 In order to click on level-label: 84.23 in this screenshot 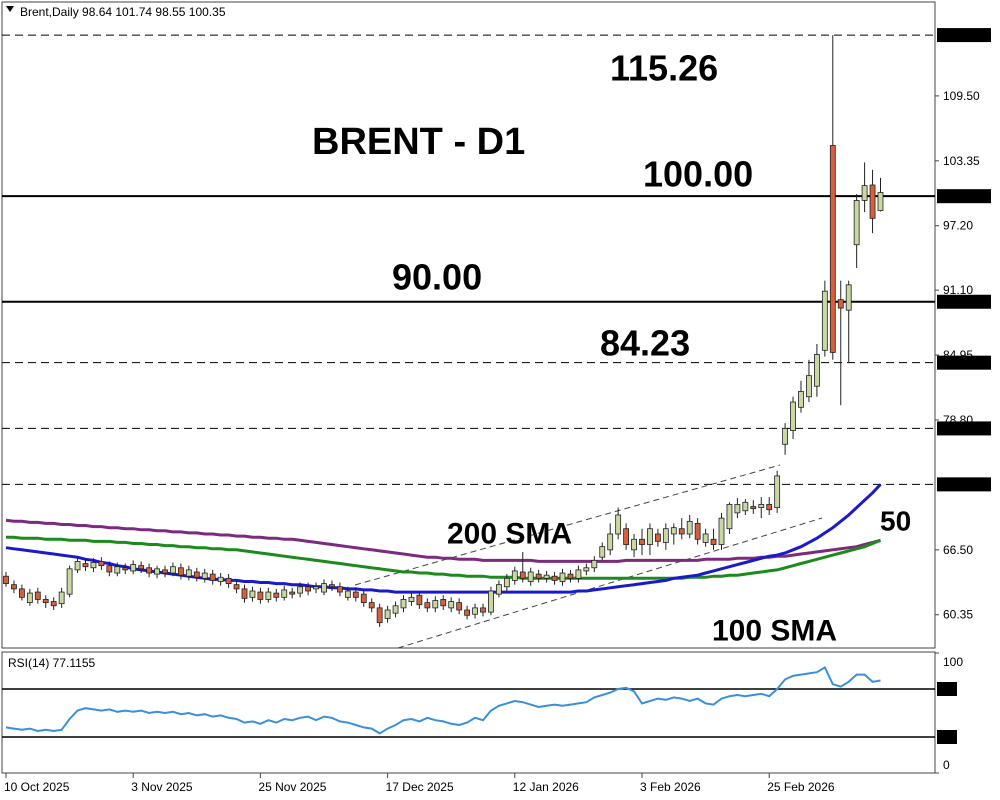, I will do `click(956, 363)`.